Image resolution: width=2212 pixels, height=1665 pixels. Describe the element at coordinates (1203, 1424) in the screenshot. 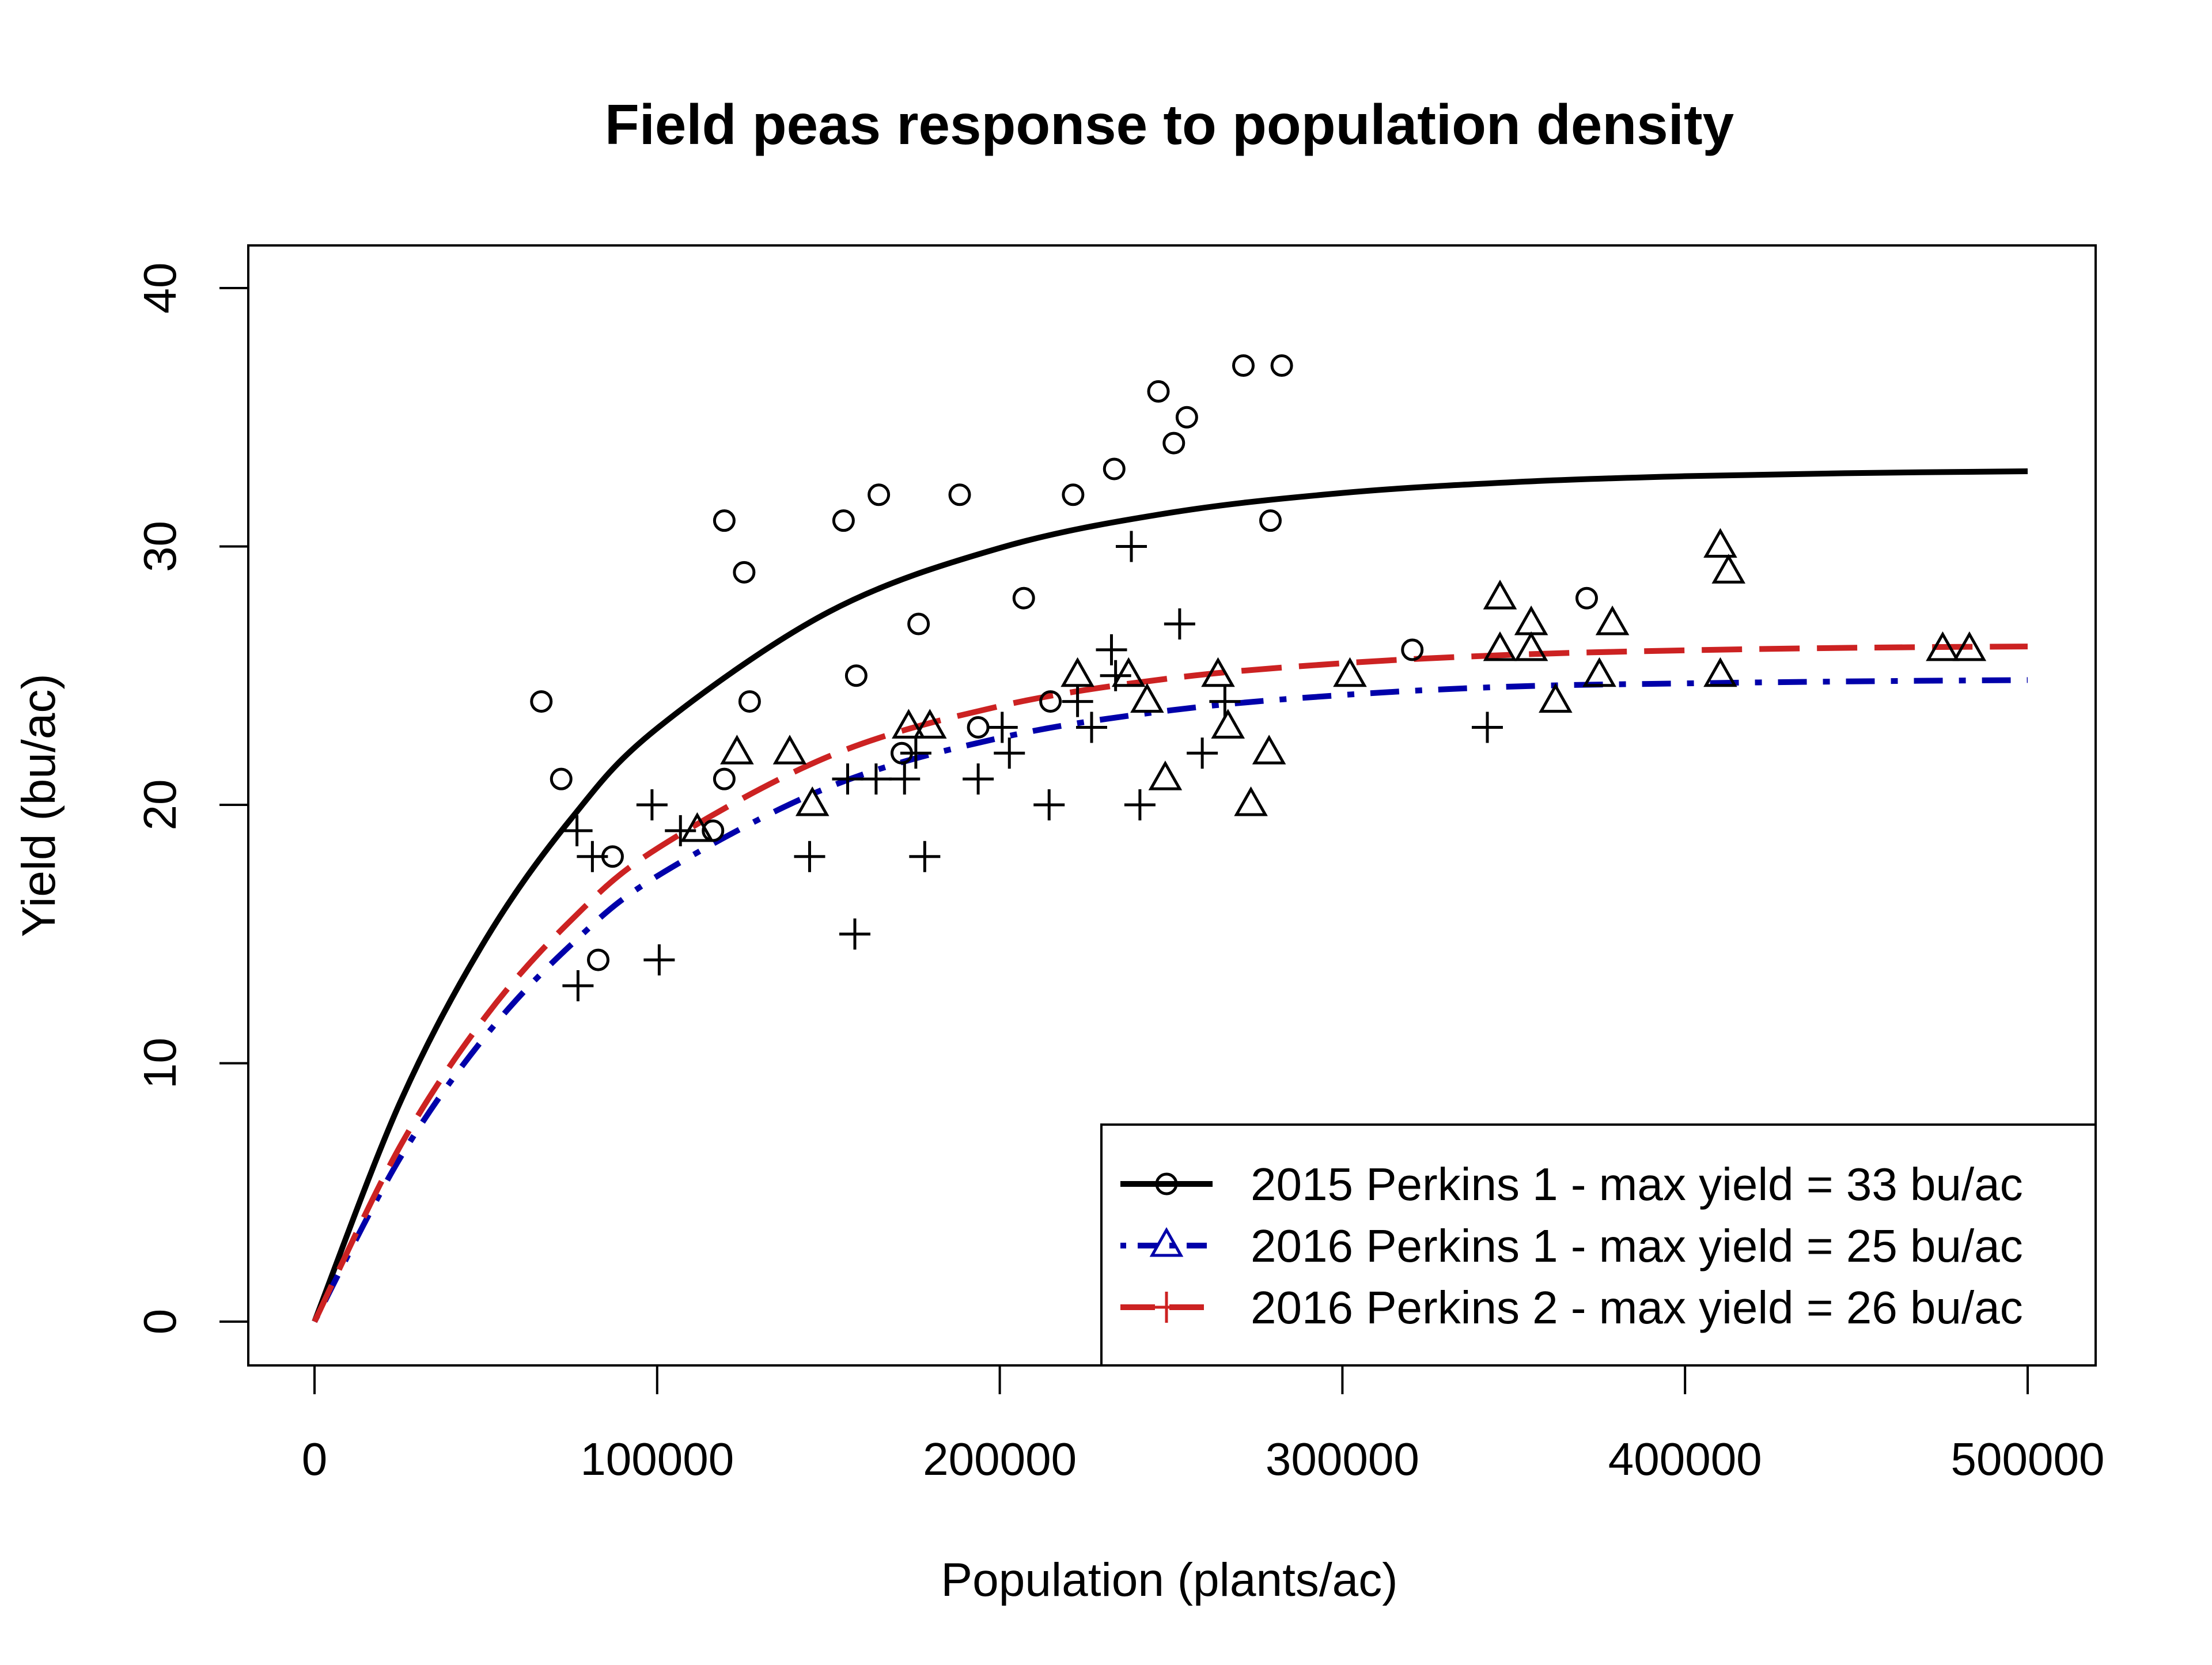

I see `x-axis: 0 100000 200000 300000 400000 500000` at that location.